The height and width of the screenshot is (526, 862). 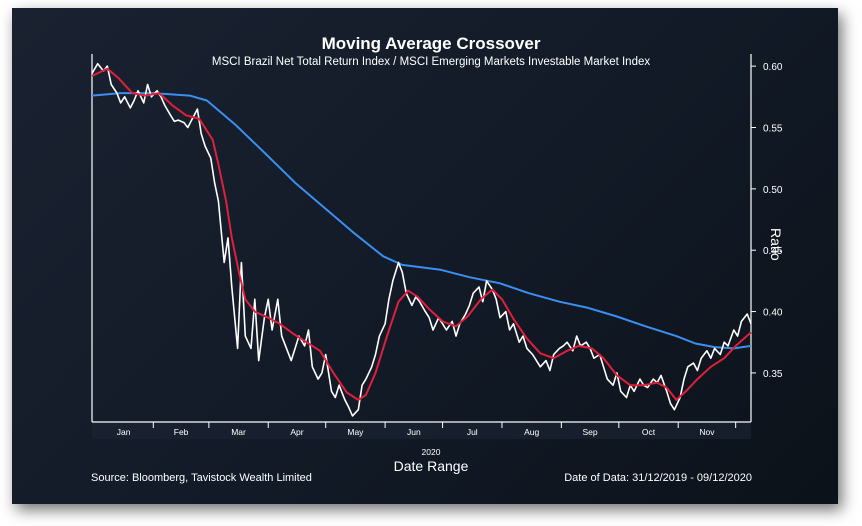 I want to click on y-tick-label: 0.45, so click(x=773, y=251).